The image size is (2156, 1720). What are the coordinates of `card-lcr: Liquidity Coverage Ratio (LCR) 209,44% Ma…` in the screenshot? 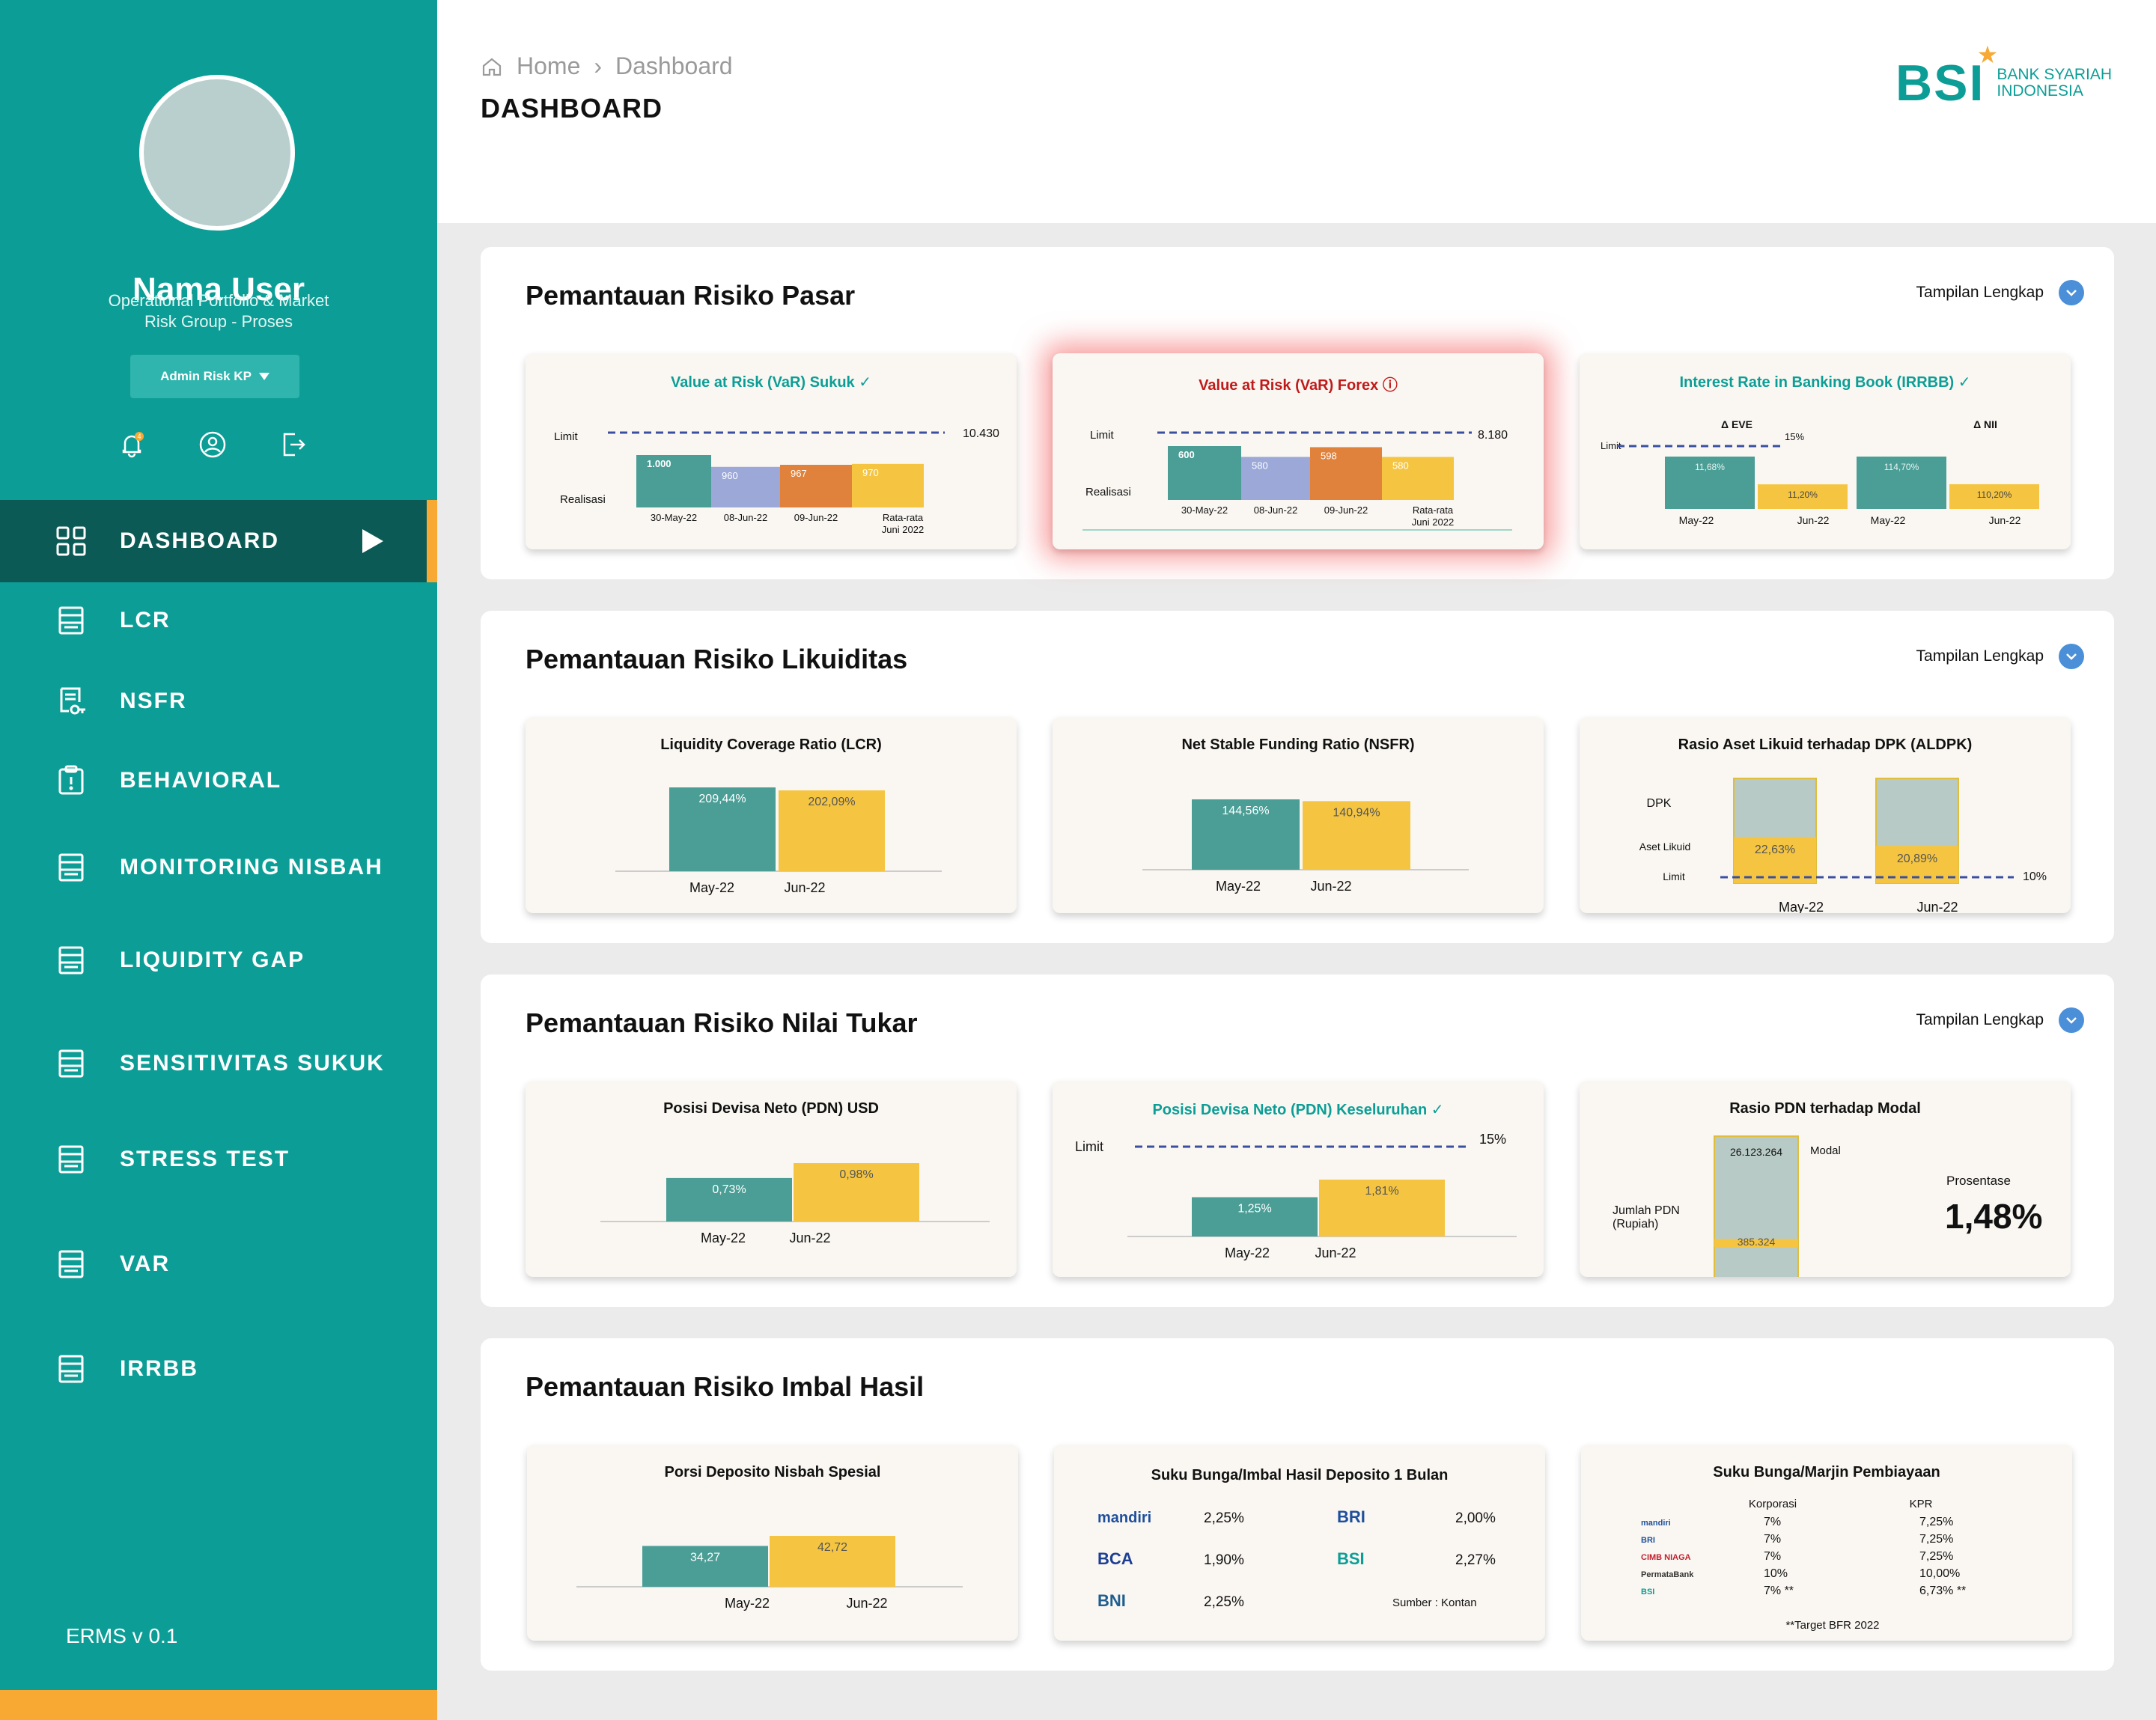 It's located at (771, 815).